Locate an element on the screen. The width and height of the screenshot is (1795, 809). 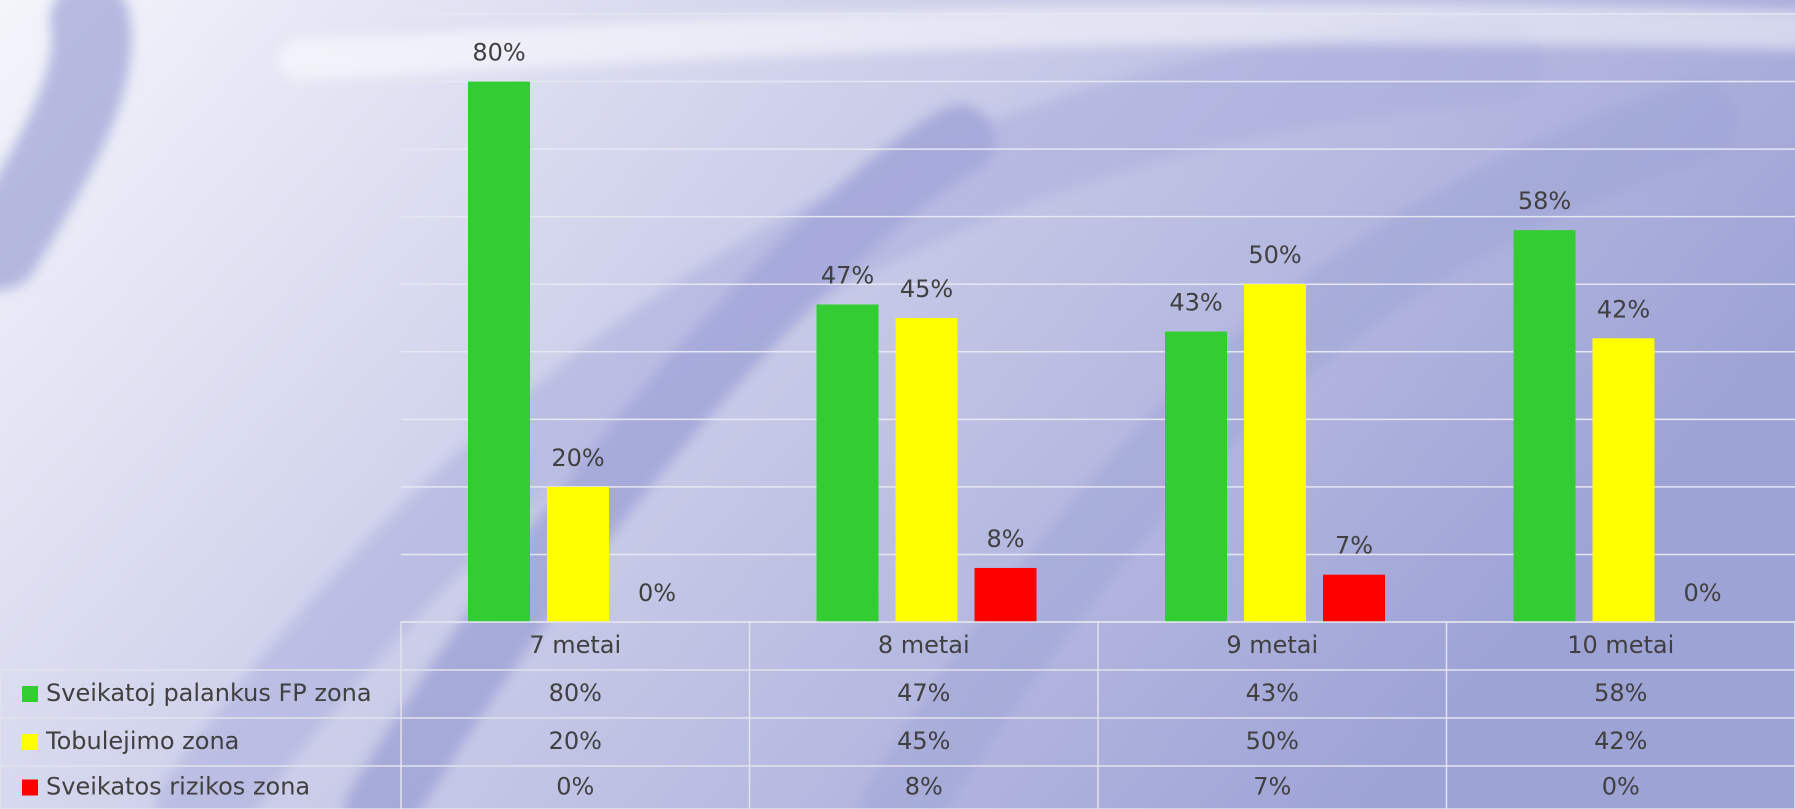
data-label: 43% is located at coordinates (1195, 303).